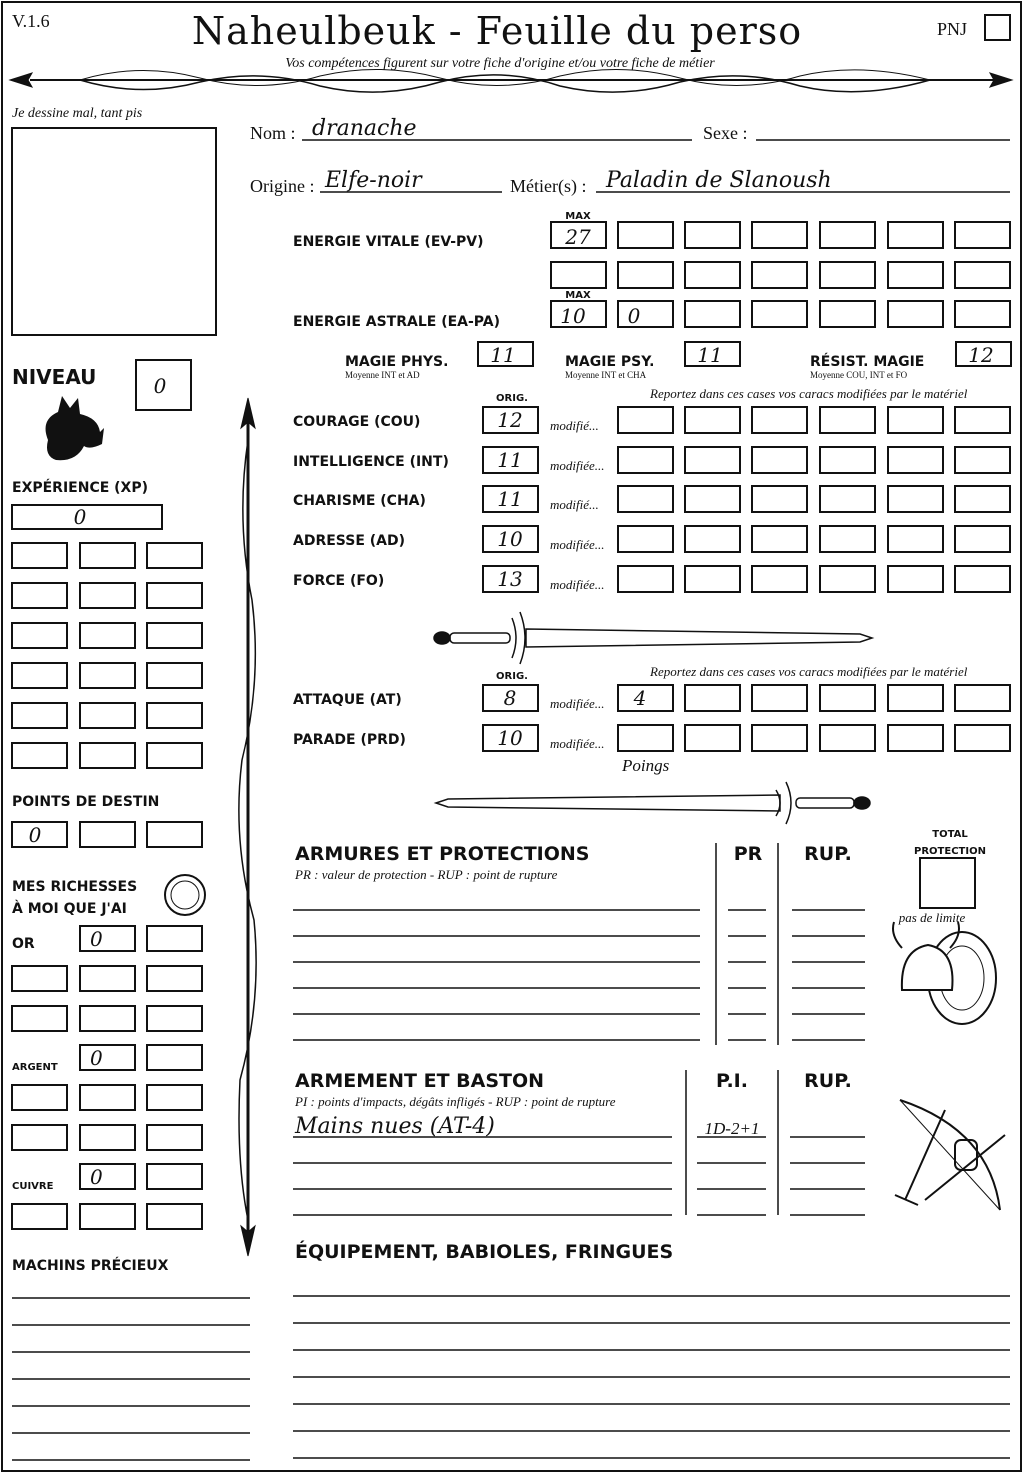  What do you see at coordinates (359, 501) in the screenshot?
I see `stat-label: CHARISME (CHA)` at bounding box center [359, 501].